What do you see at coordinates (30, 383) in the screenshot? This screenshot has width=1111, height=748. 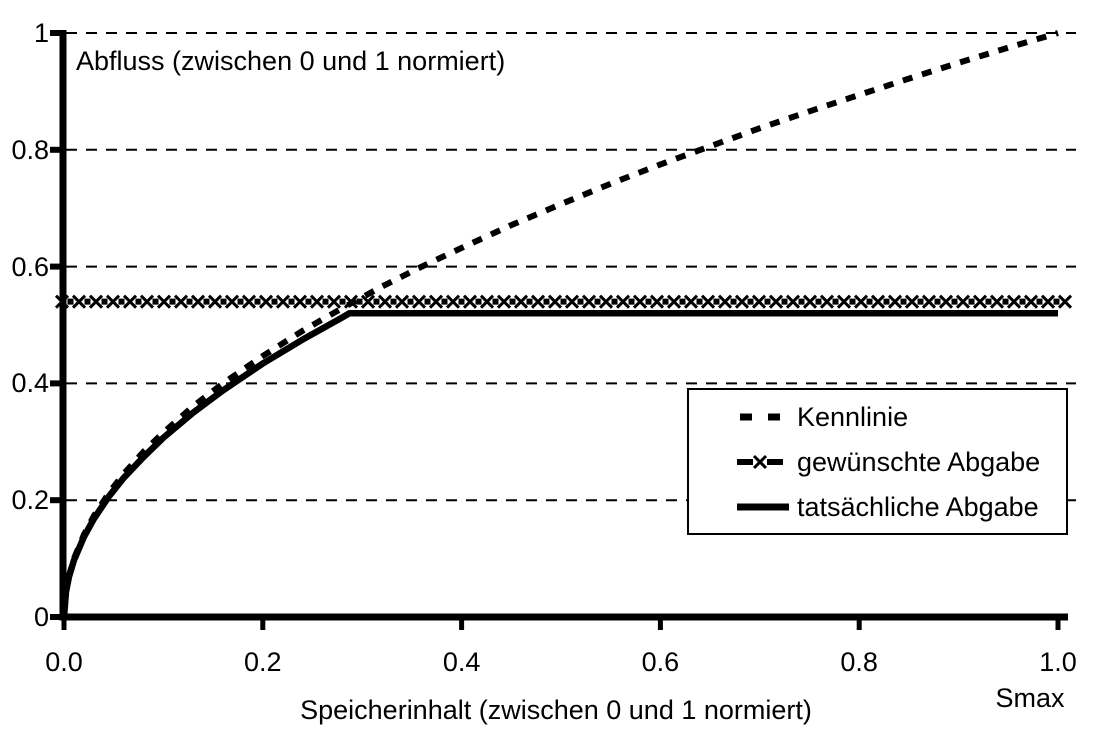 I see `y-tick-label-0.4: 0.4` at bounding box center [30, 383].